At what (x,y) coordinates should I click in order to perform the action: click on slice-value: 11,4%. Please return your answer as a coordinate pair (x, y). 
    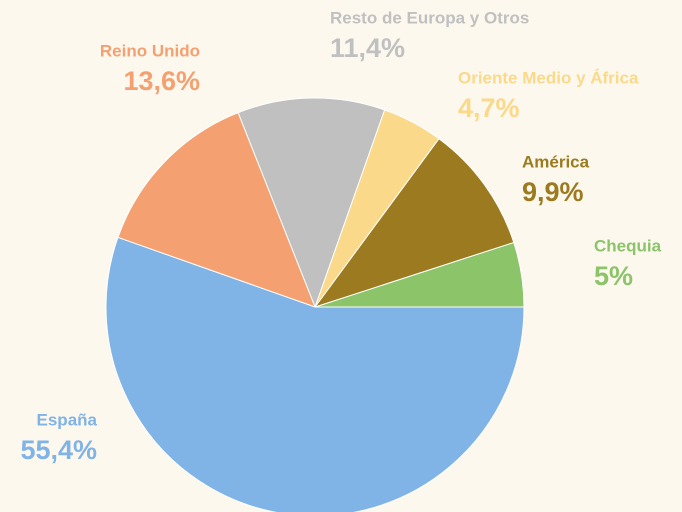
    Looking at the image, I should click on (367, 48).